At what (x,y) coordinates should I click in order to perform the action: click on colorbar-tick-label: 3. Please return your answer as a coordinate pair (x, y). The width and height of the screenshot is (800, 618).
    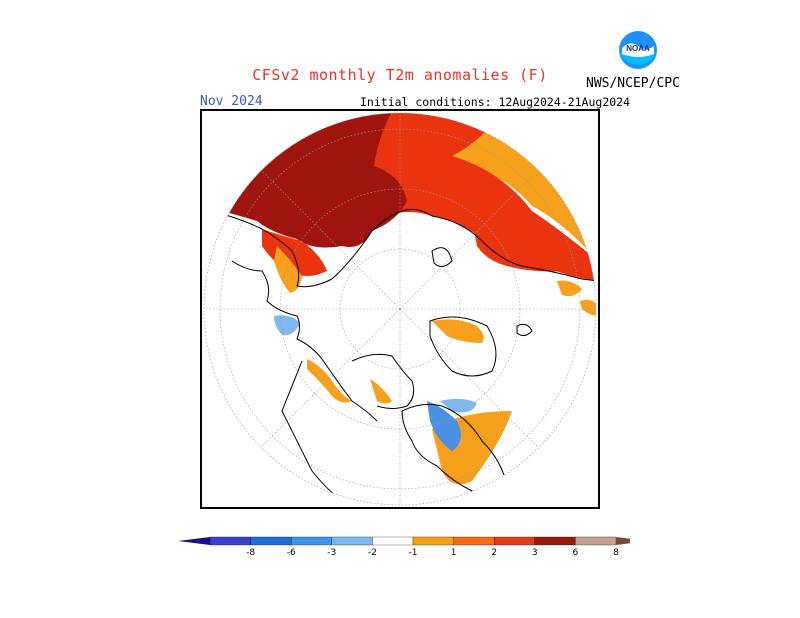
    Looking at the image, I should click on (535, 553).